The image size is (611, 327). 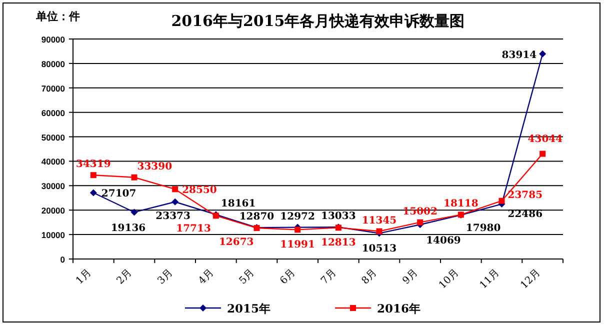 What do you see at coordinates (256, 217) in the screenshot?
I see `data-label: 12870` at bounding box center [256, 217].